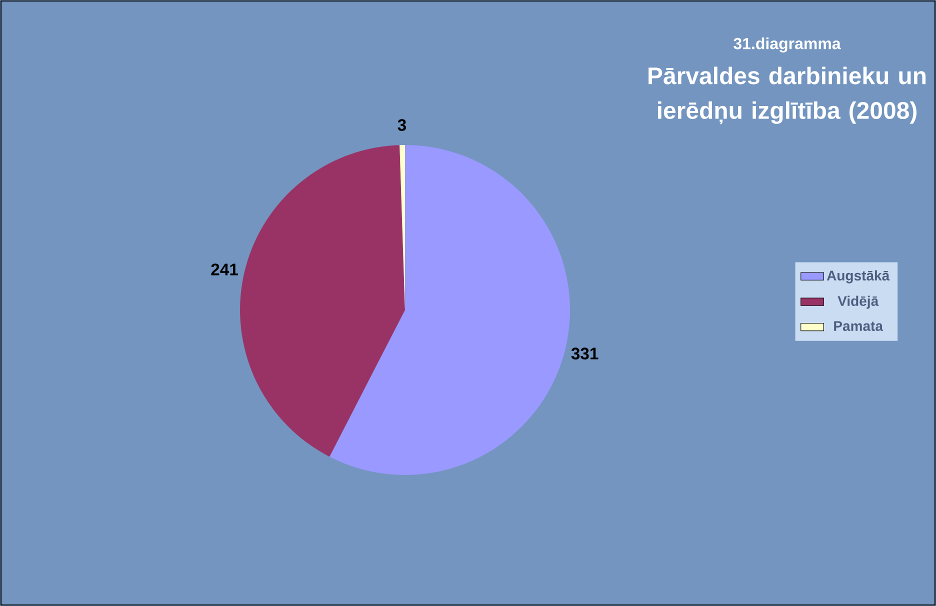 The height and width of the screenshot is (606, 936). I want to click on chart-subtitle: 31.diagramma, so click(787, 45).